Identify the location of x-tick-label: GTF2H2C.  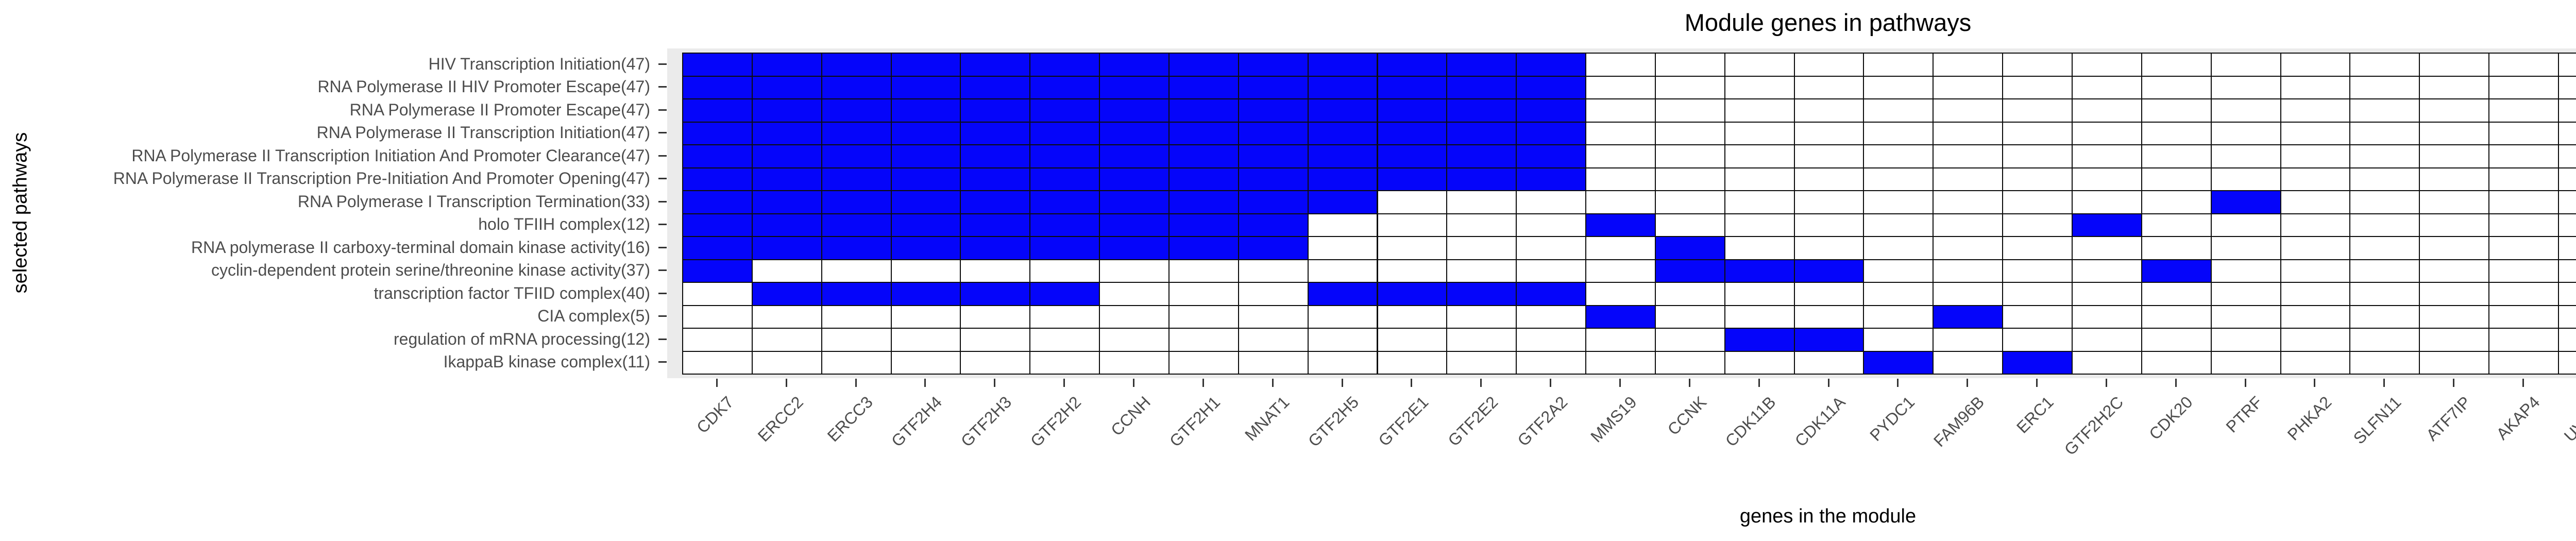
(2093, 426).